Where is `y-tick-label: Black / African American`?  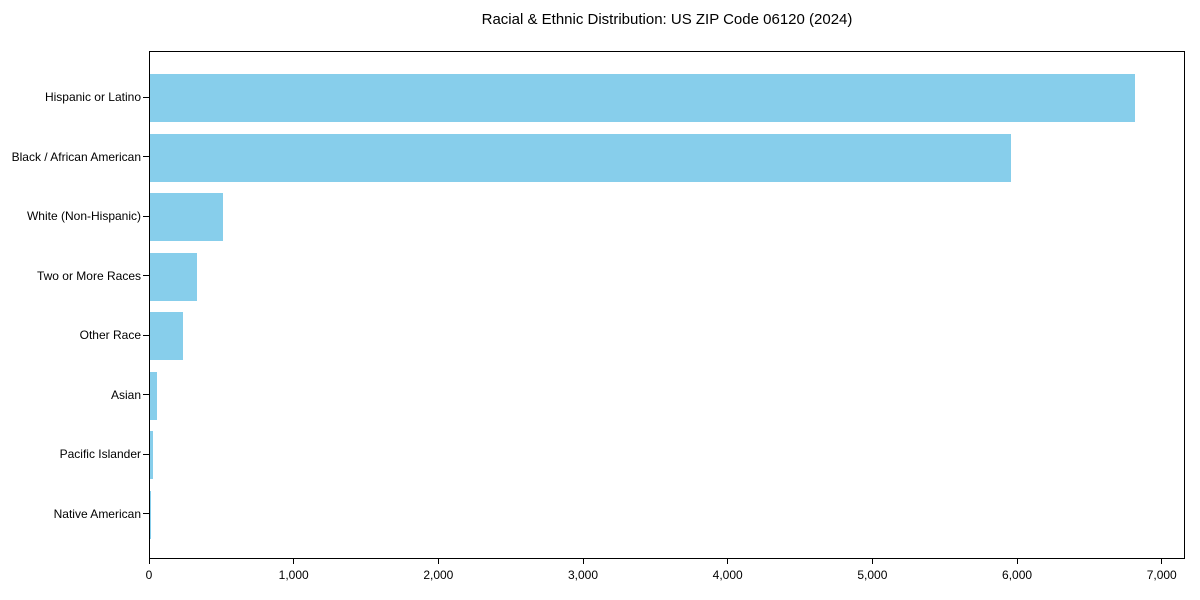 y-tick-label: Black / African American is located at coordinates (76, 156).